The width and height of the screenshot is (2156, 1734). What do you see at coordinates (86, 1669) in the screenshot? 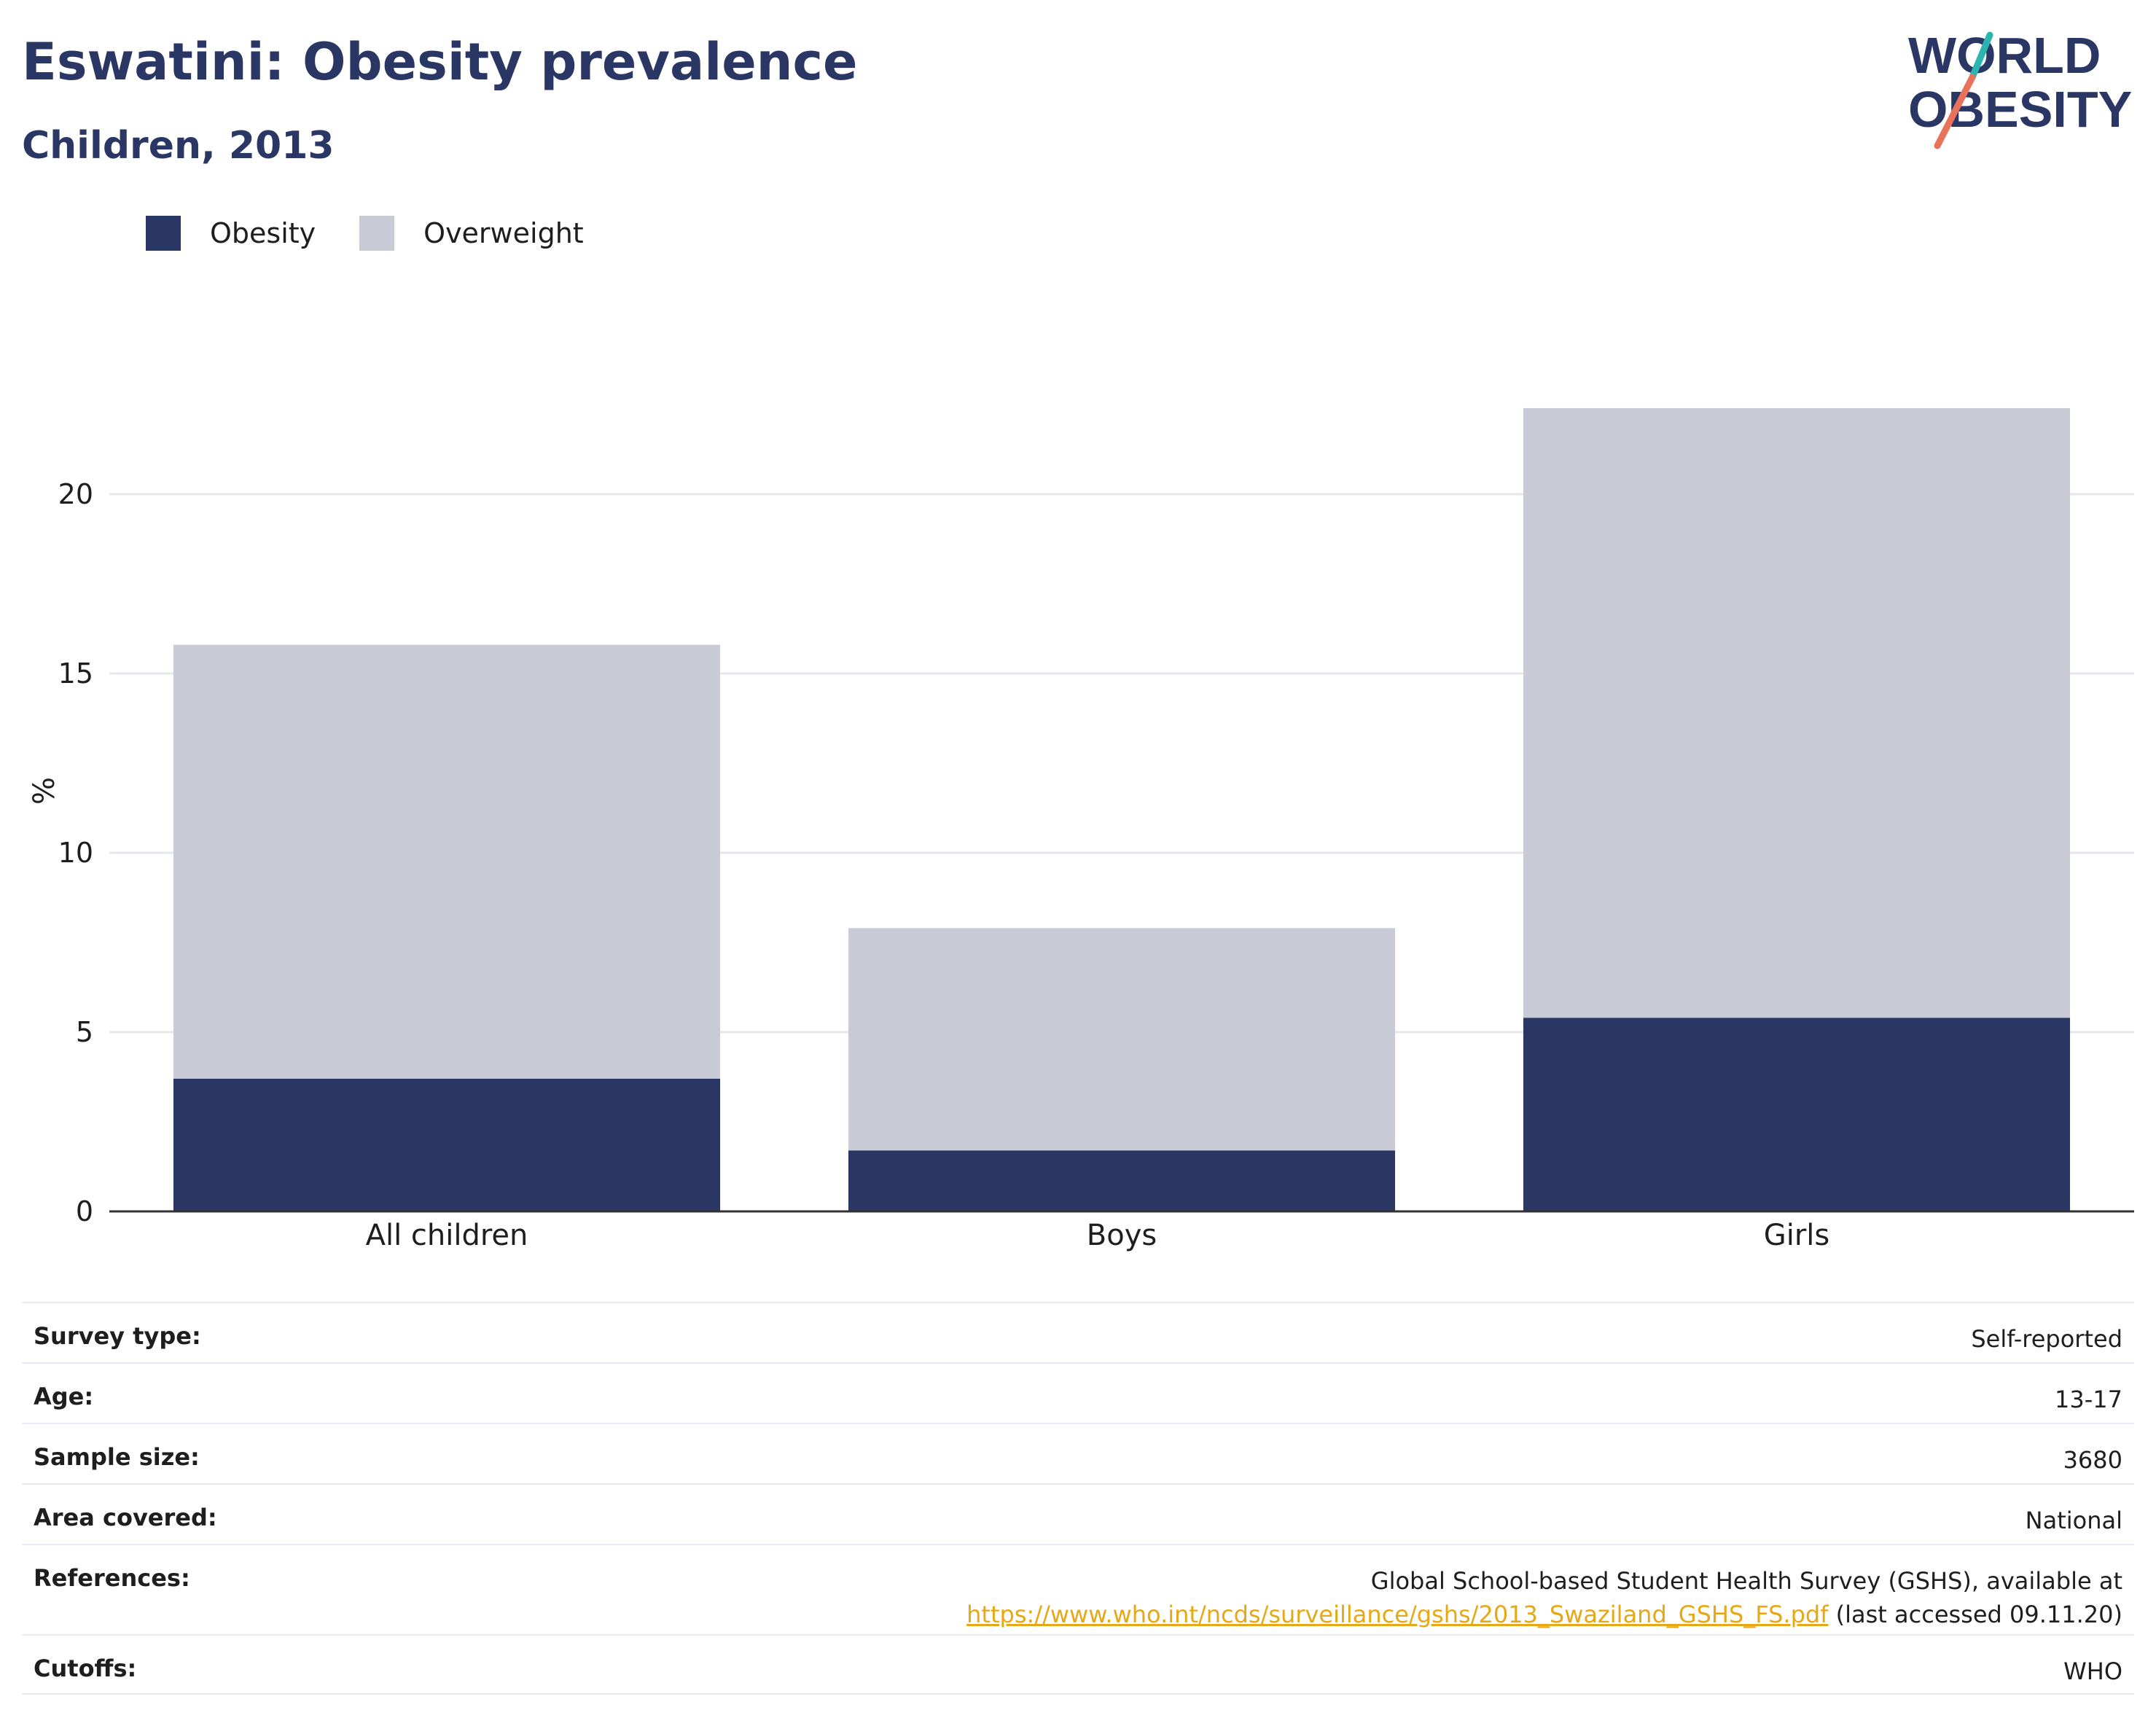
I see `info-label: Cutoffs:` at bounding box center [86, 1669].